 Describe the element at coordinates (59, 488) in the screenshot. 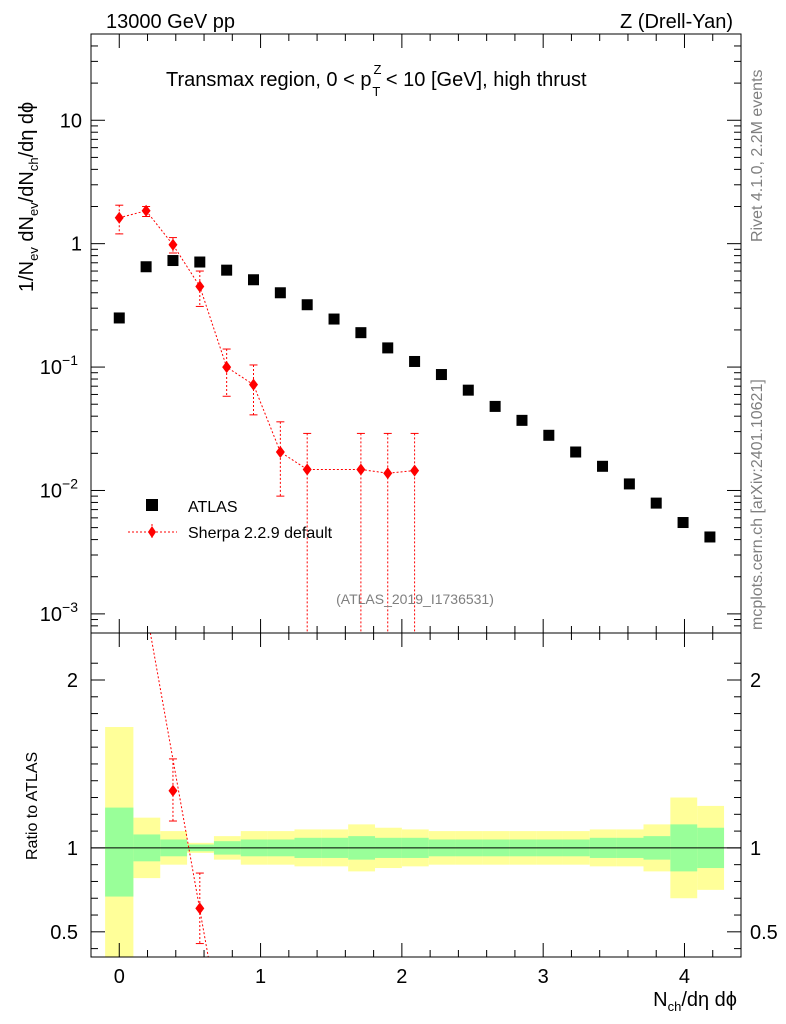

I see `y-tick-label: 10⁻²` at that location.